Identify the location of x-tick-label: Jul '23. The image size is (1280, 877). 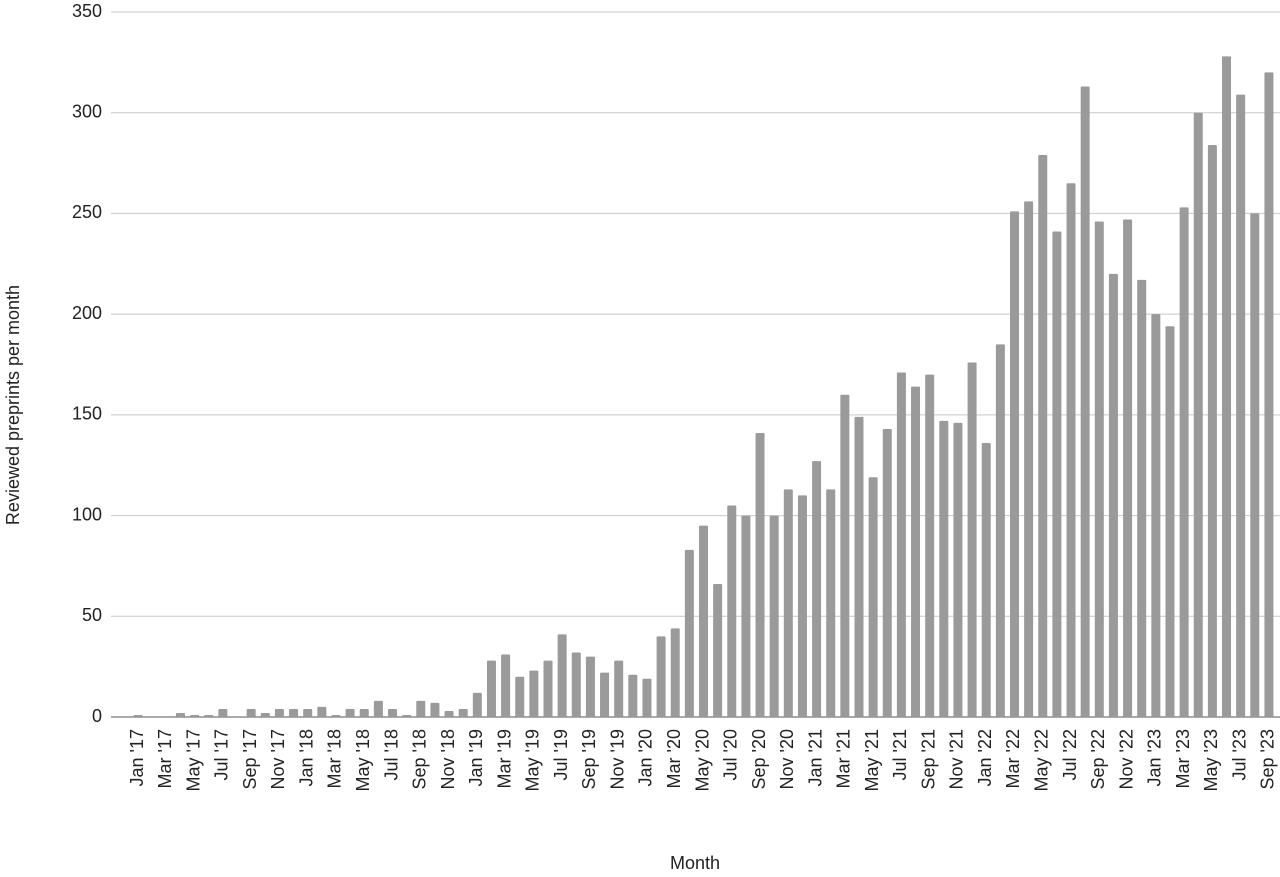
(1239, 754).